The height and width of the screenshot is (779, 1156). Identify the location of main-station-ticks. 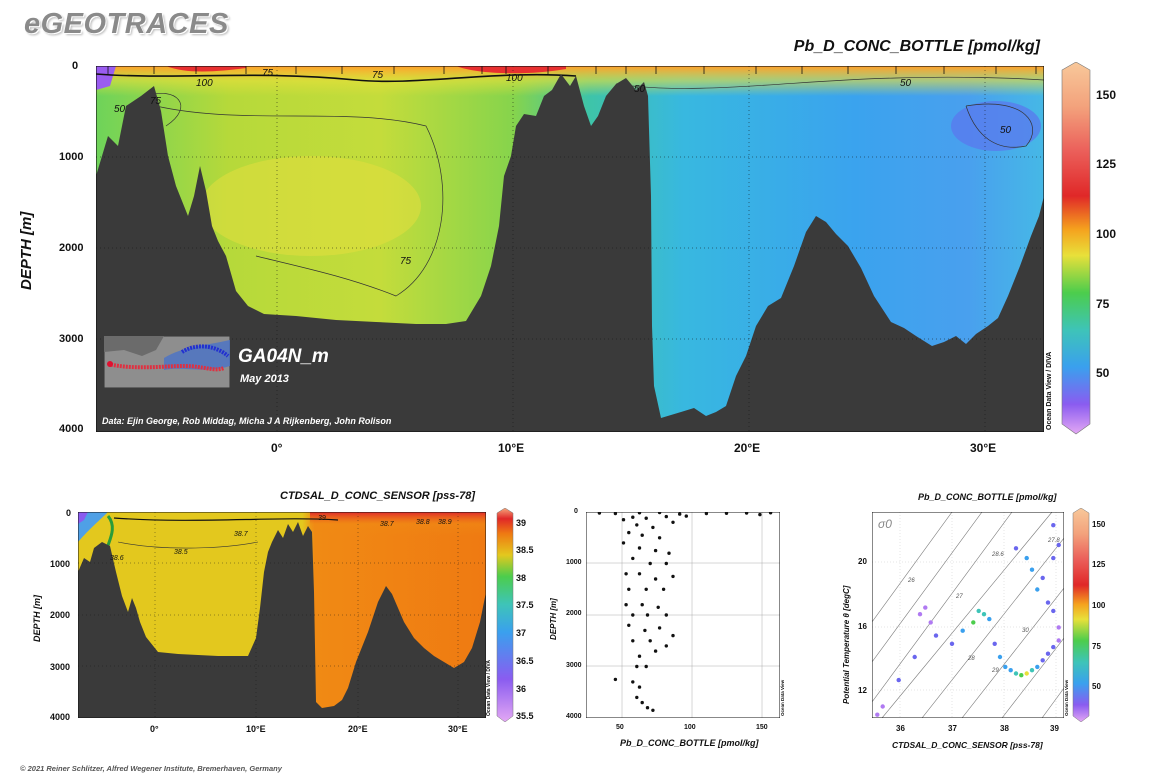
(572, 70).